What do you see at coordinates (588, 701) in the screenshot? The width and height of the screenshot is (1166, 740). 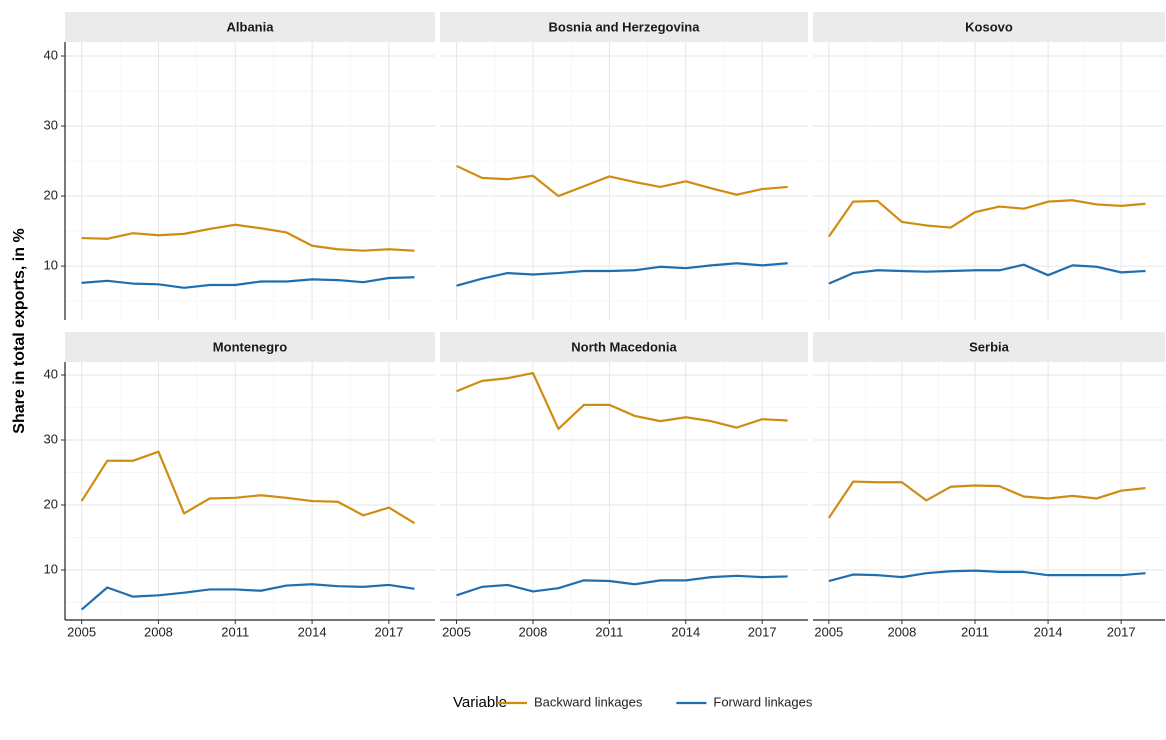 I see `legend-label: Backward linkages` at bounding box center [588, 701].